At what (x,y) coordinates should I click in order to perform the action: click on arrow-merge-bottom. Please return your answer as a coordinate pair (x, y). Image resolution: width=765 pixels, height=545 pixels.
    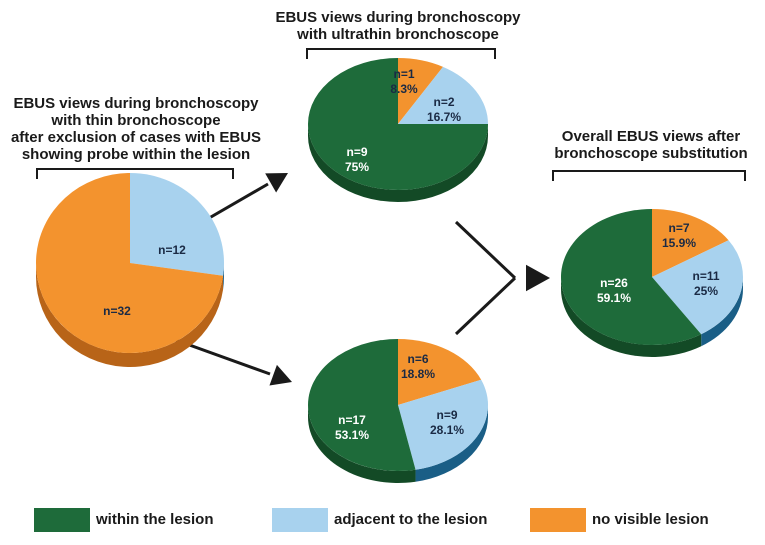
    Looking at the image, I should click on (485, 306).